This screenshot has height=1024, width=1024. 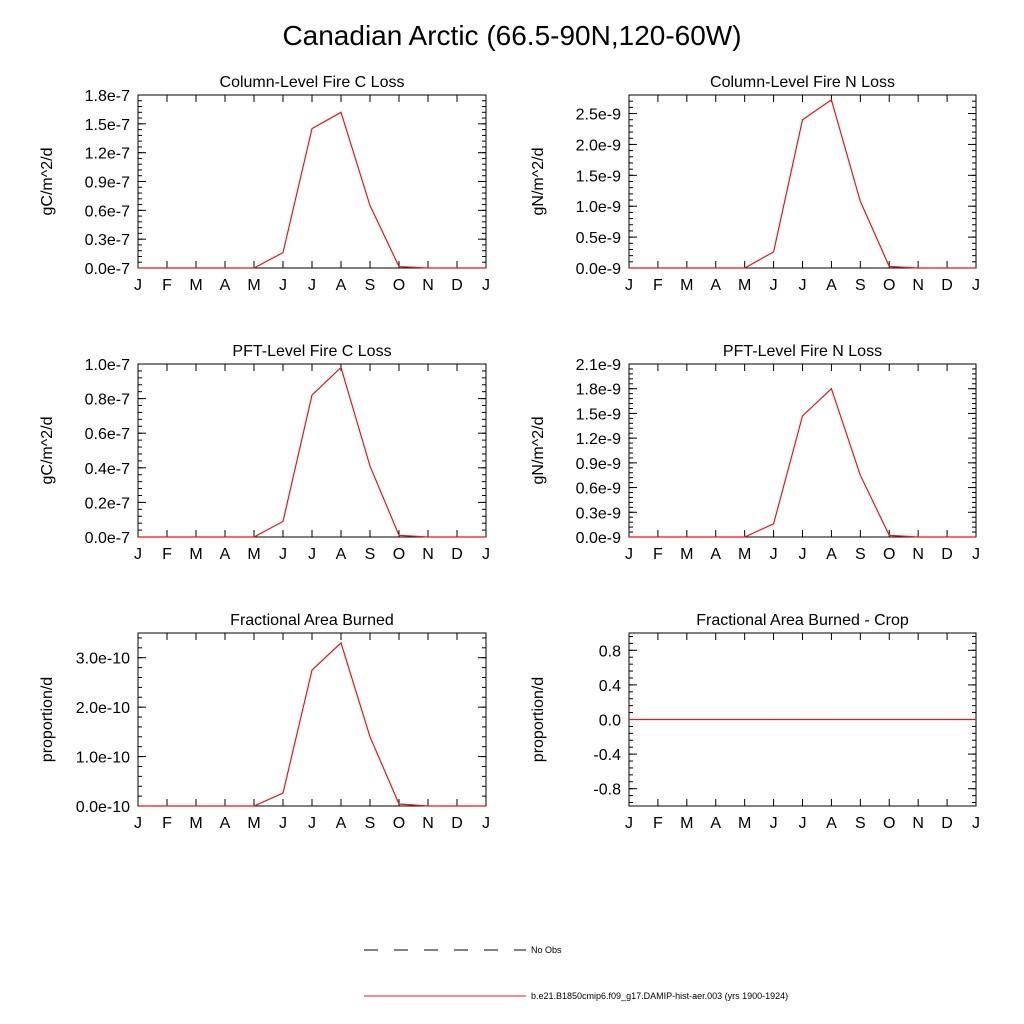 I want to click on y-tick-label: 0.9e-7, so click(x=107, y=183).